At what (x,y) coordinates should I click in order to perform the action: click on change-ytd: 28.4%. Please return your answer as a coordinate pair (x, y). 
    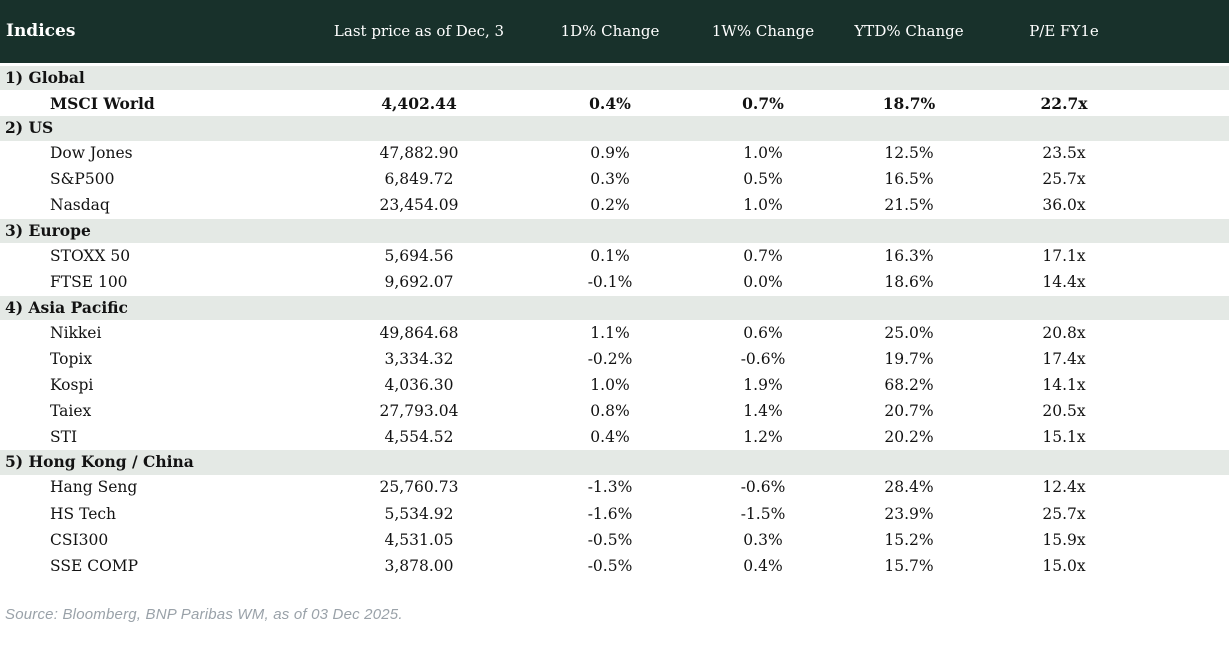
    Looking at the image, I should click on (909, 488).